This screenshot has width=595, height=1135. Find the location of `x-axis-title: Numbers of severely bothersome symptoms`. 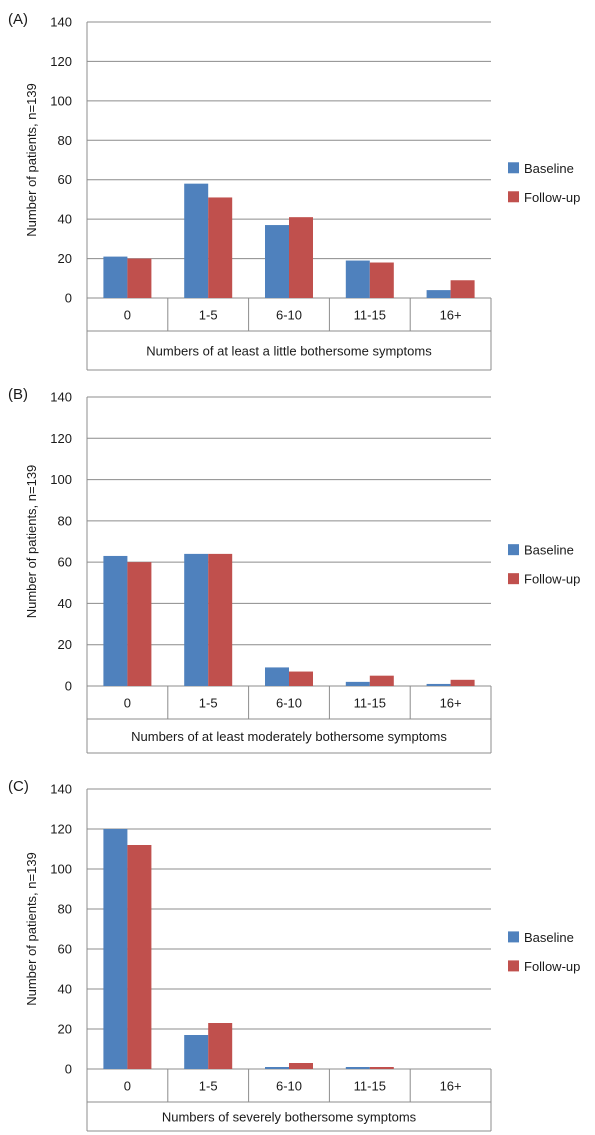

x-axis-title: Numbers of severely bothersome symptoms is located at coordinates (289, 1117).